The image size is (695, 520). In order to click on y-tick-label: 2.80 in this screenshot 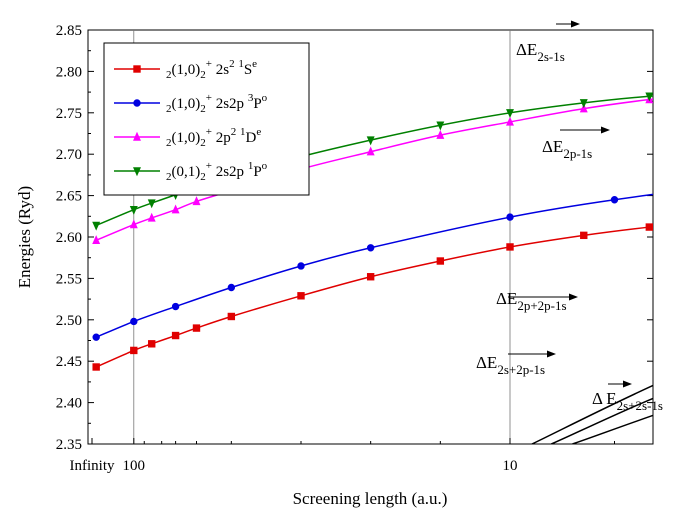, I will do `click(69, 72)`.